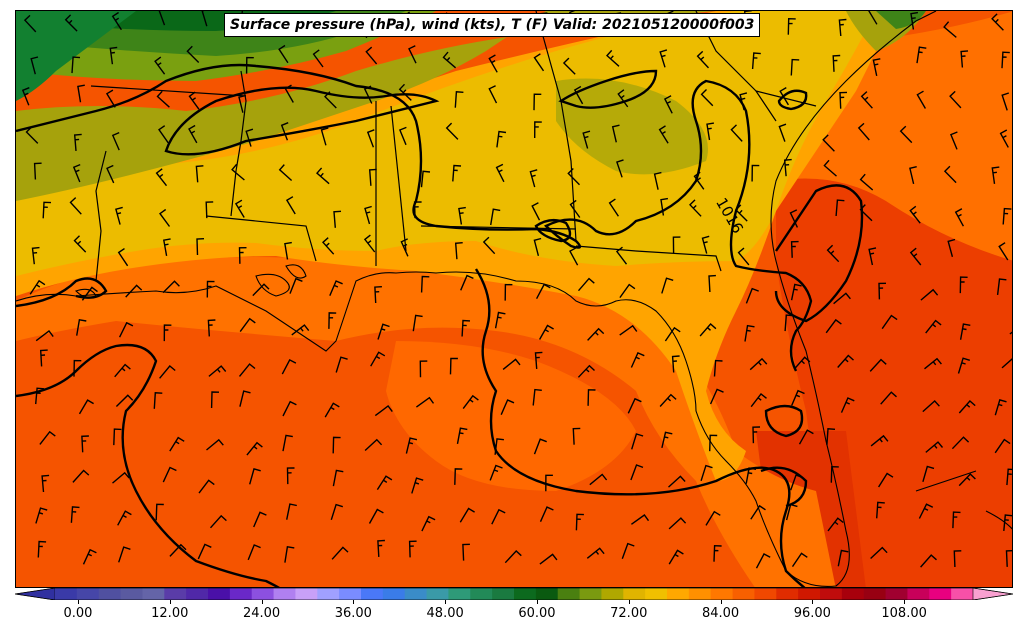 This screenshot has height=633, width=1022. Describe the element at coordinates (514, 594) in the screenshot. I see `temperature-colorbar` at that location.